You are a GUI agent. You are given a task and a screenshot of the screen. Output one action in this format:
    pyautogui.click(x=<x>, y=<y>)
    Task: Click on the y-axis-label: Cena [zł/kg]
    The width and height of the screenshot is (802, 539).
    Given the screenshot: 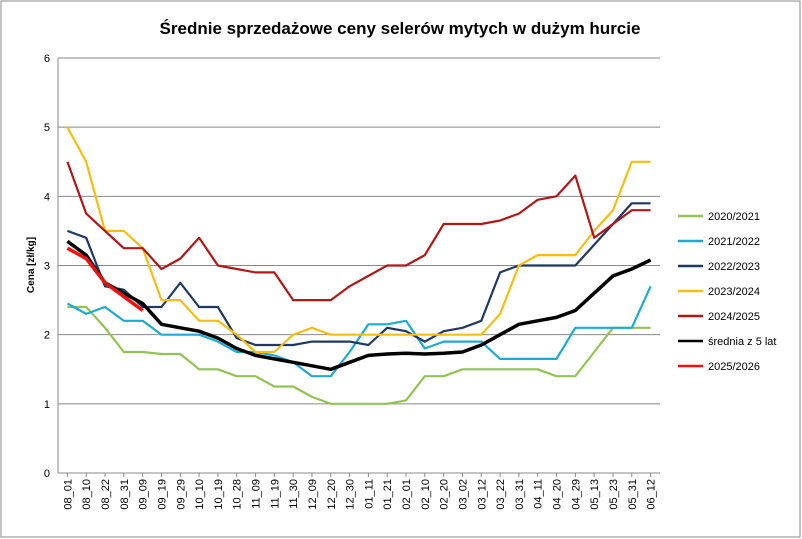 What is the action you would take?
    pyautogui.click(x=31, y=265)
    